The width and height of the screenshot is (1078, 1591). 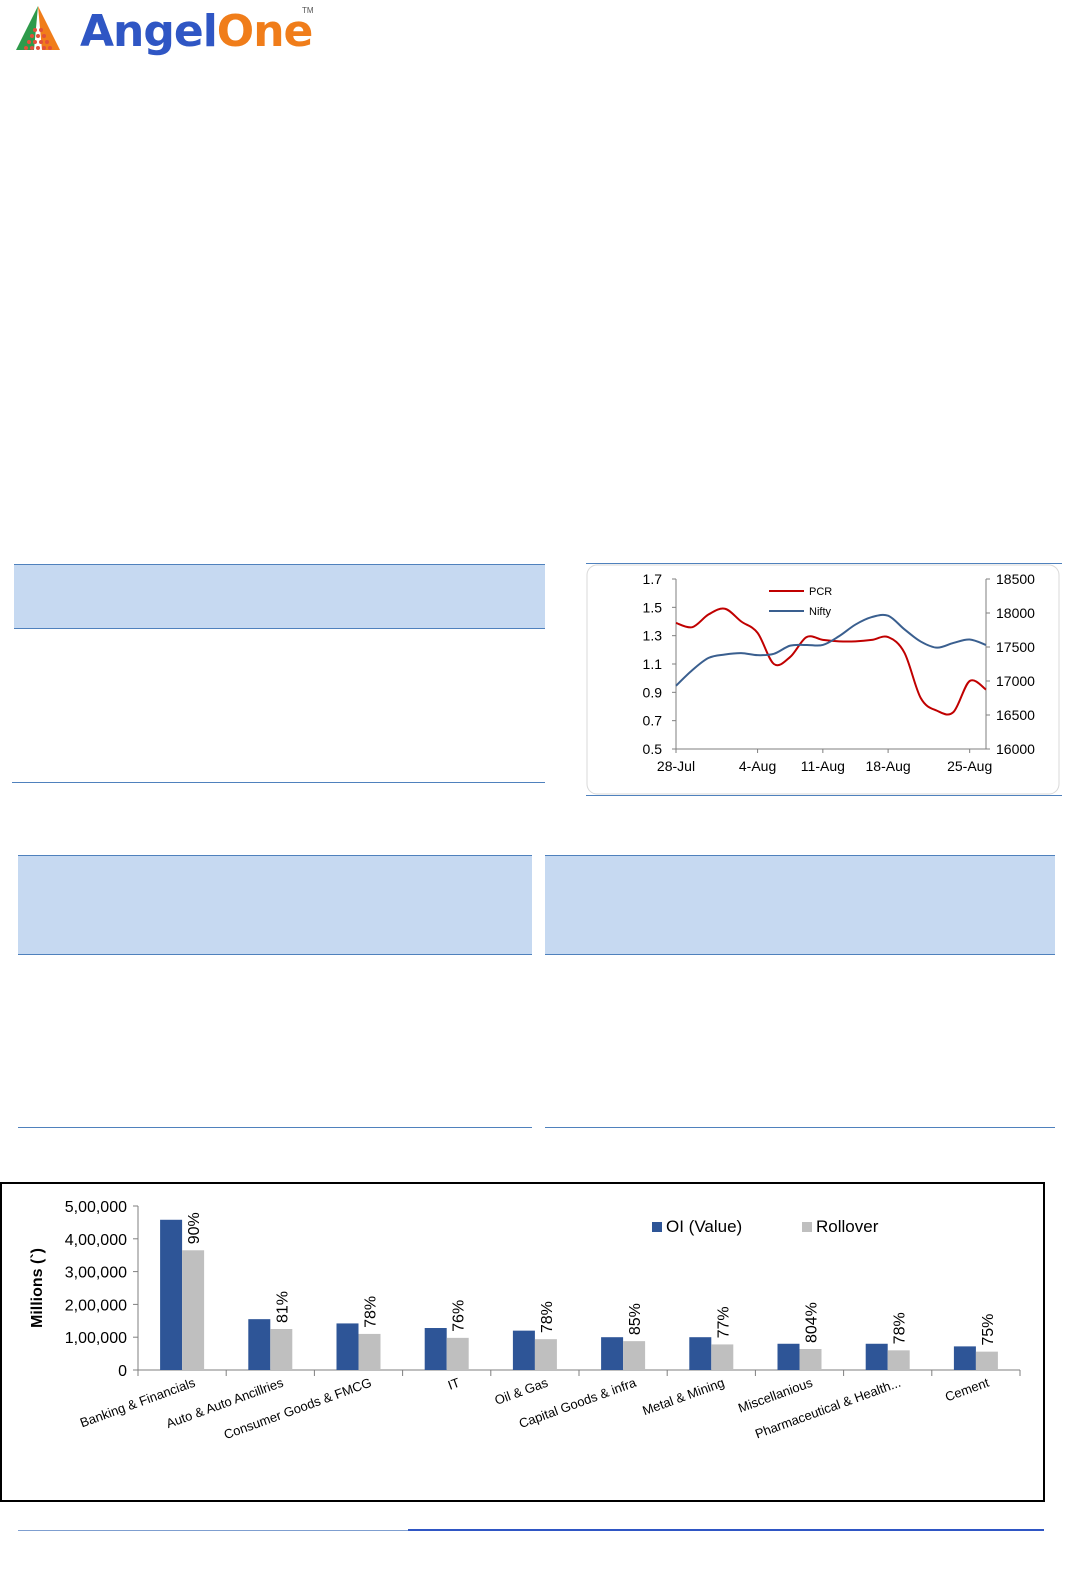 What do you see at coordinates (653, 664) in the screenshot?
I see `y-left-tick-label: 1.1` at bounding box center [653, 664].